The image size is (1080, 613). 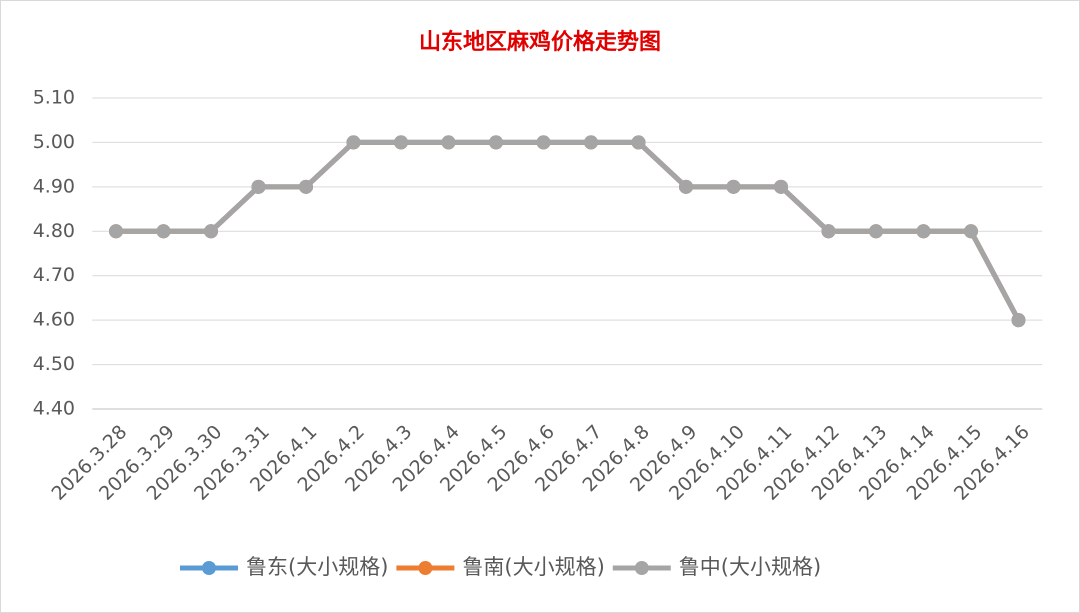 What do you see at coordinates (54, 409) in the screenshot?
I see `y-tick-label: 4.40` at bounding box center [54, 409].